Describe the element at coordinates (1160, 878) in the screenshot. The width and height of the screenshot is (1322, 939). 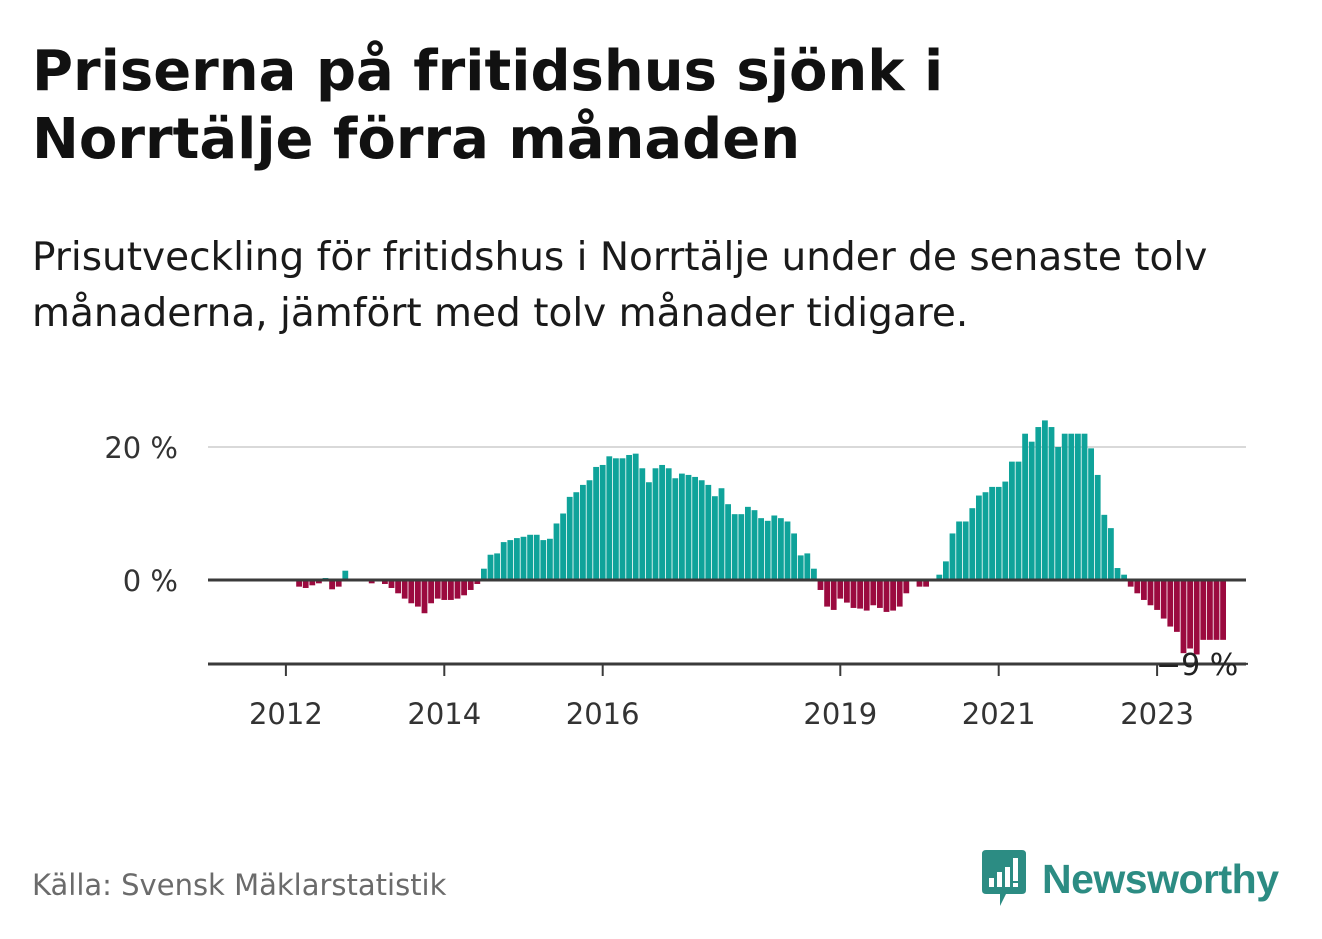
I see `brand-name: Newsworthy` at that location.